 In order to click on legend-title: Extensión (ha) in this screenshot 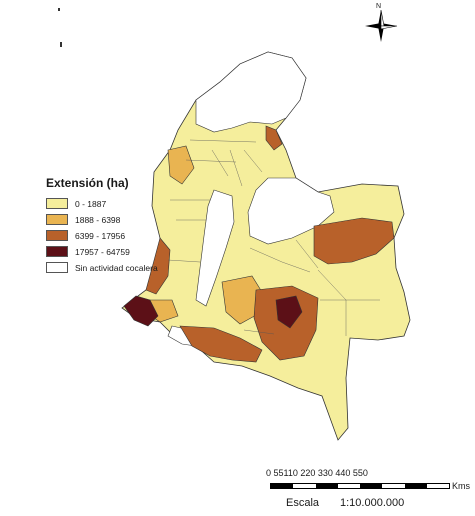, I will do `click(87, 183)`.